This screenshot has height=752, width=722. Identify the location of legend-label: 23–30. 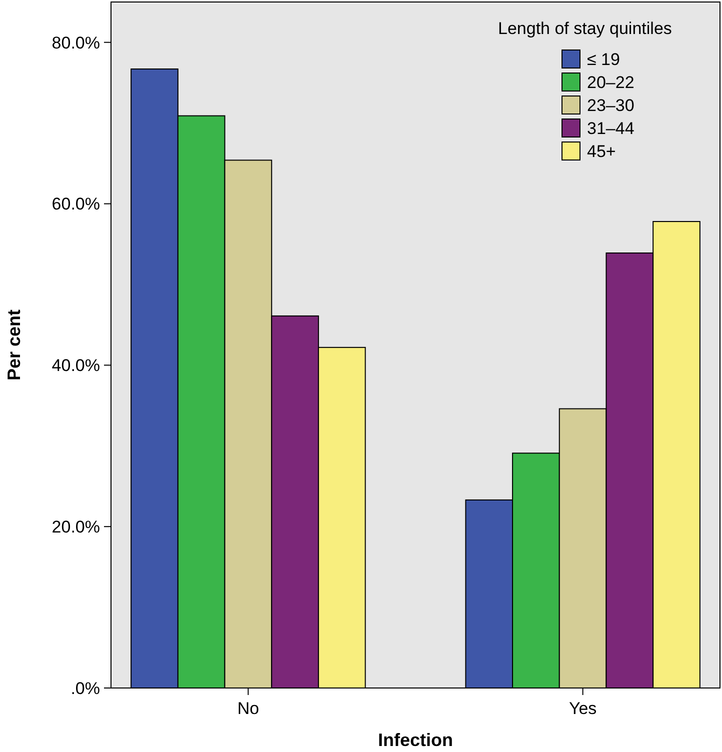
(610, 105).